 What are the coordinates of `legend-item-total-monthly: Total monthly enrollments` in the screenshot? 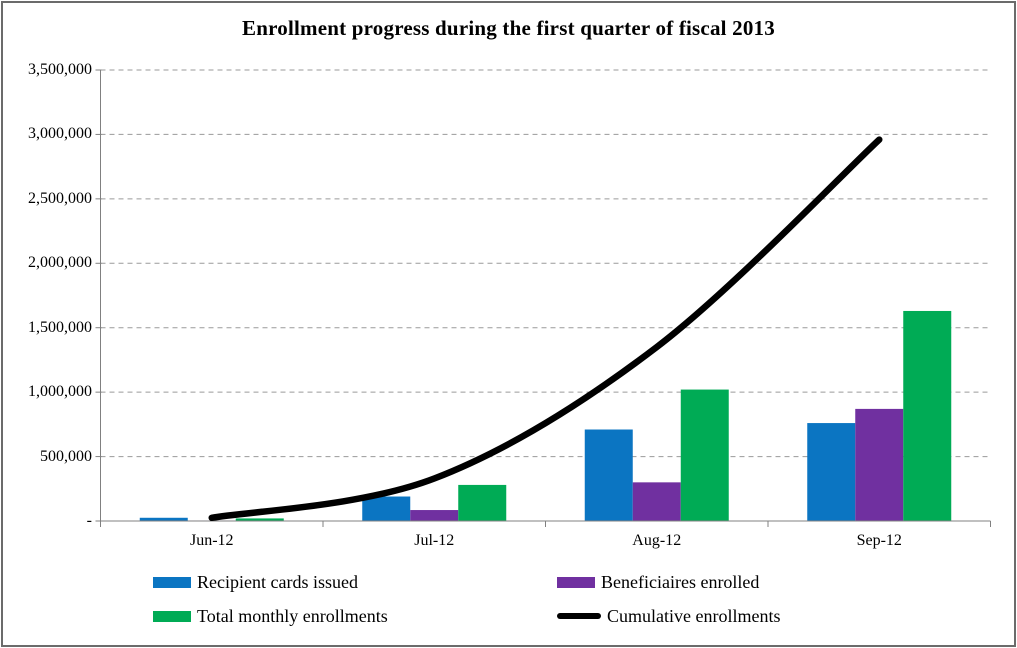 It's located at (270, 616).